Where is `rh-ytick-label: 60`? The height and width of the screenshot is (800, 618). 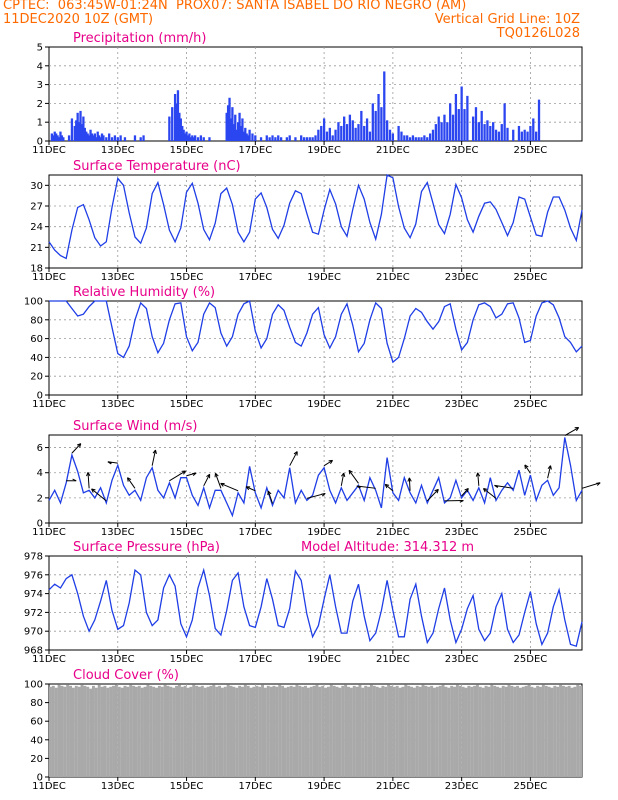 rh-ytick-label: 60 is located at coordinates (36, 339).